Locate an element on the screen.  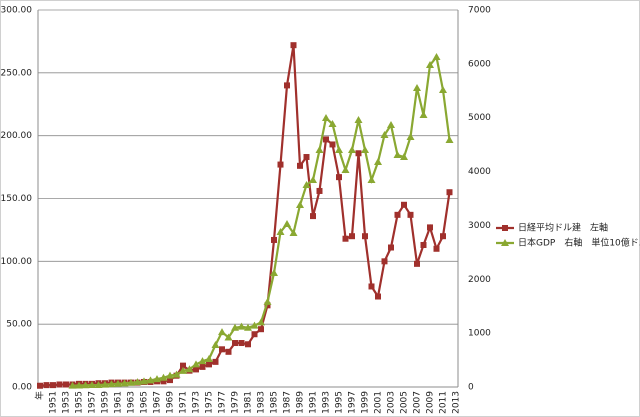
y2-tick-label: 7000 is located at coordinates (479, 11).